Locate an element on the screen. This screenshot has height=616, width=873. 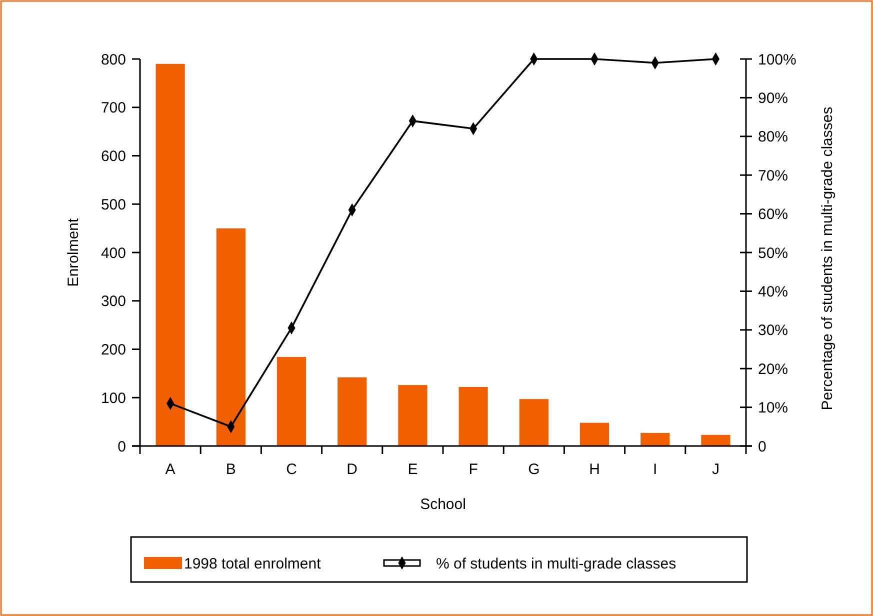
y2-tick-label: 90% is located at coordinates (773, 98).